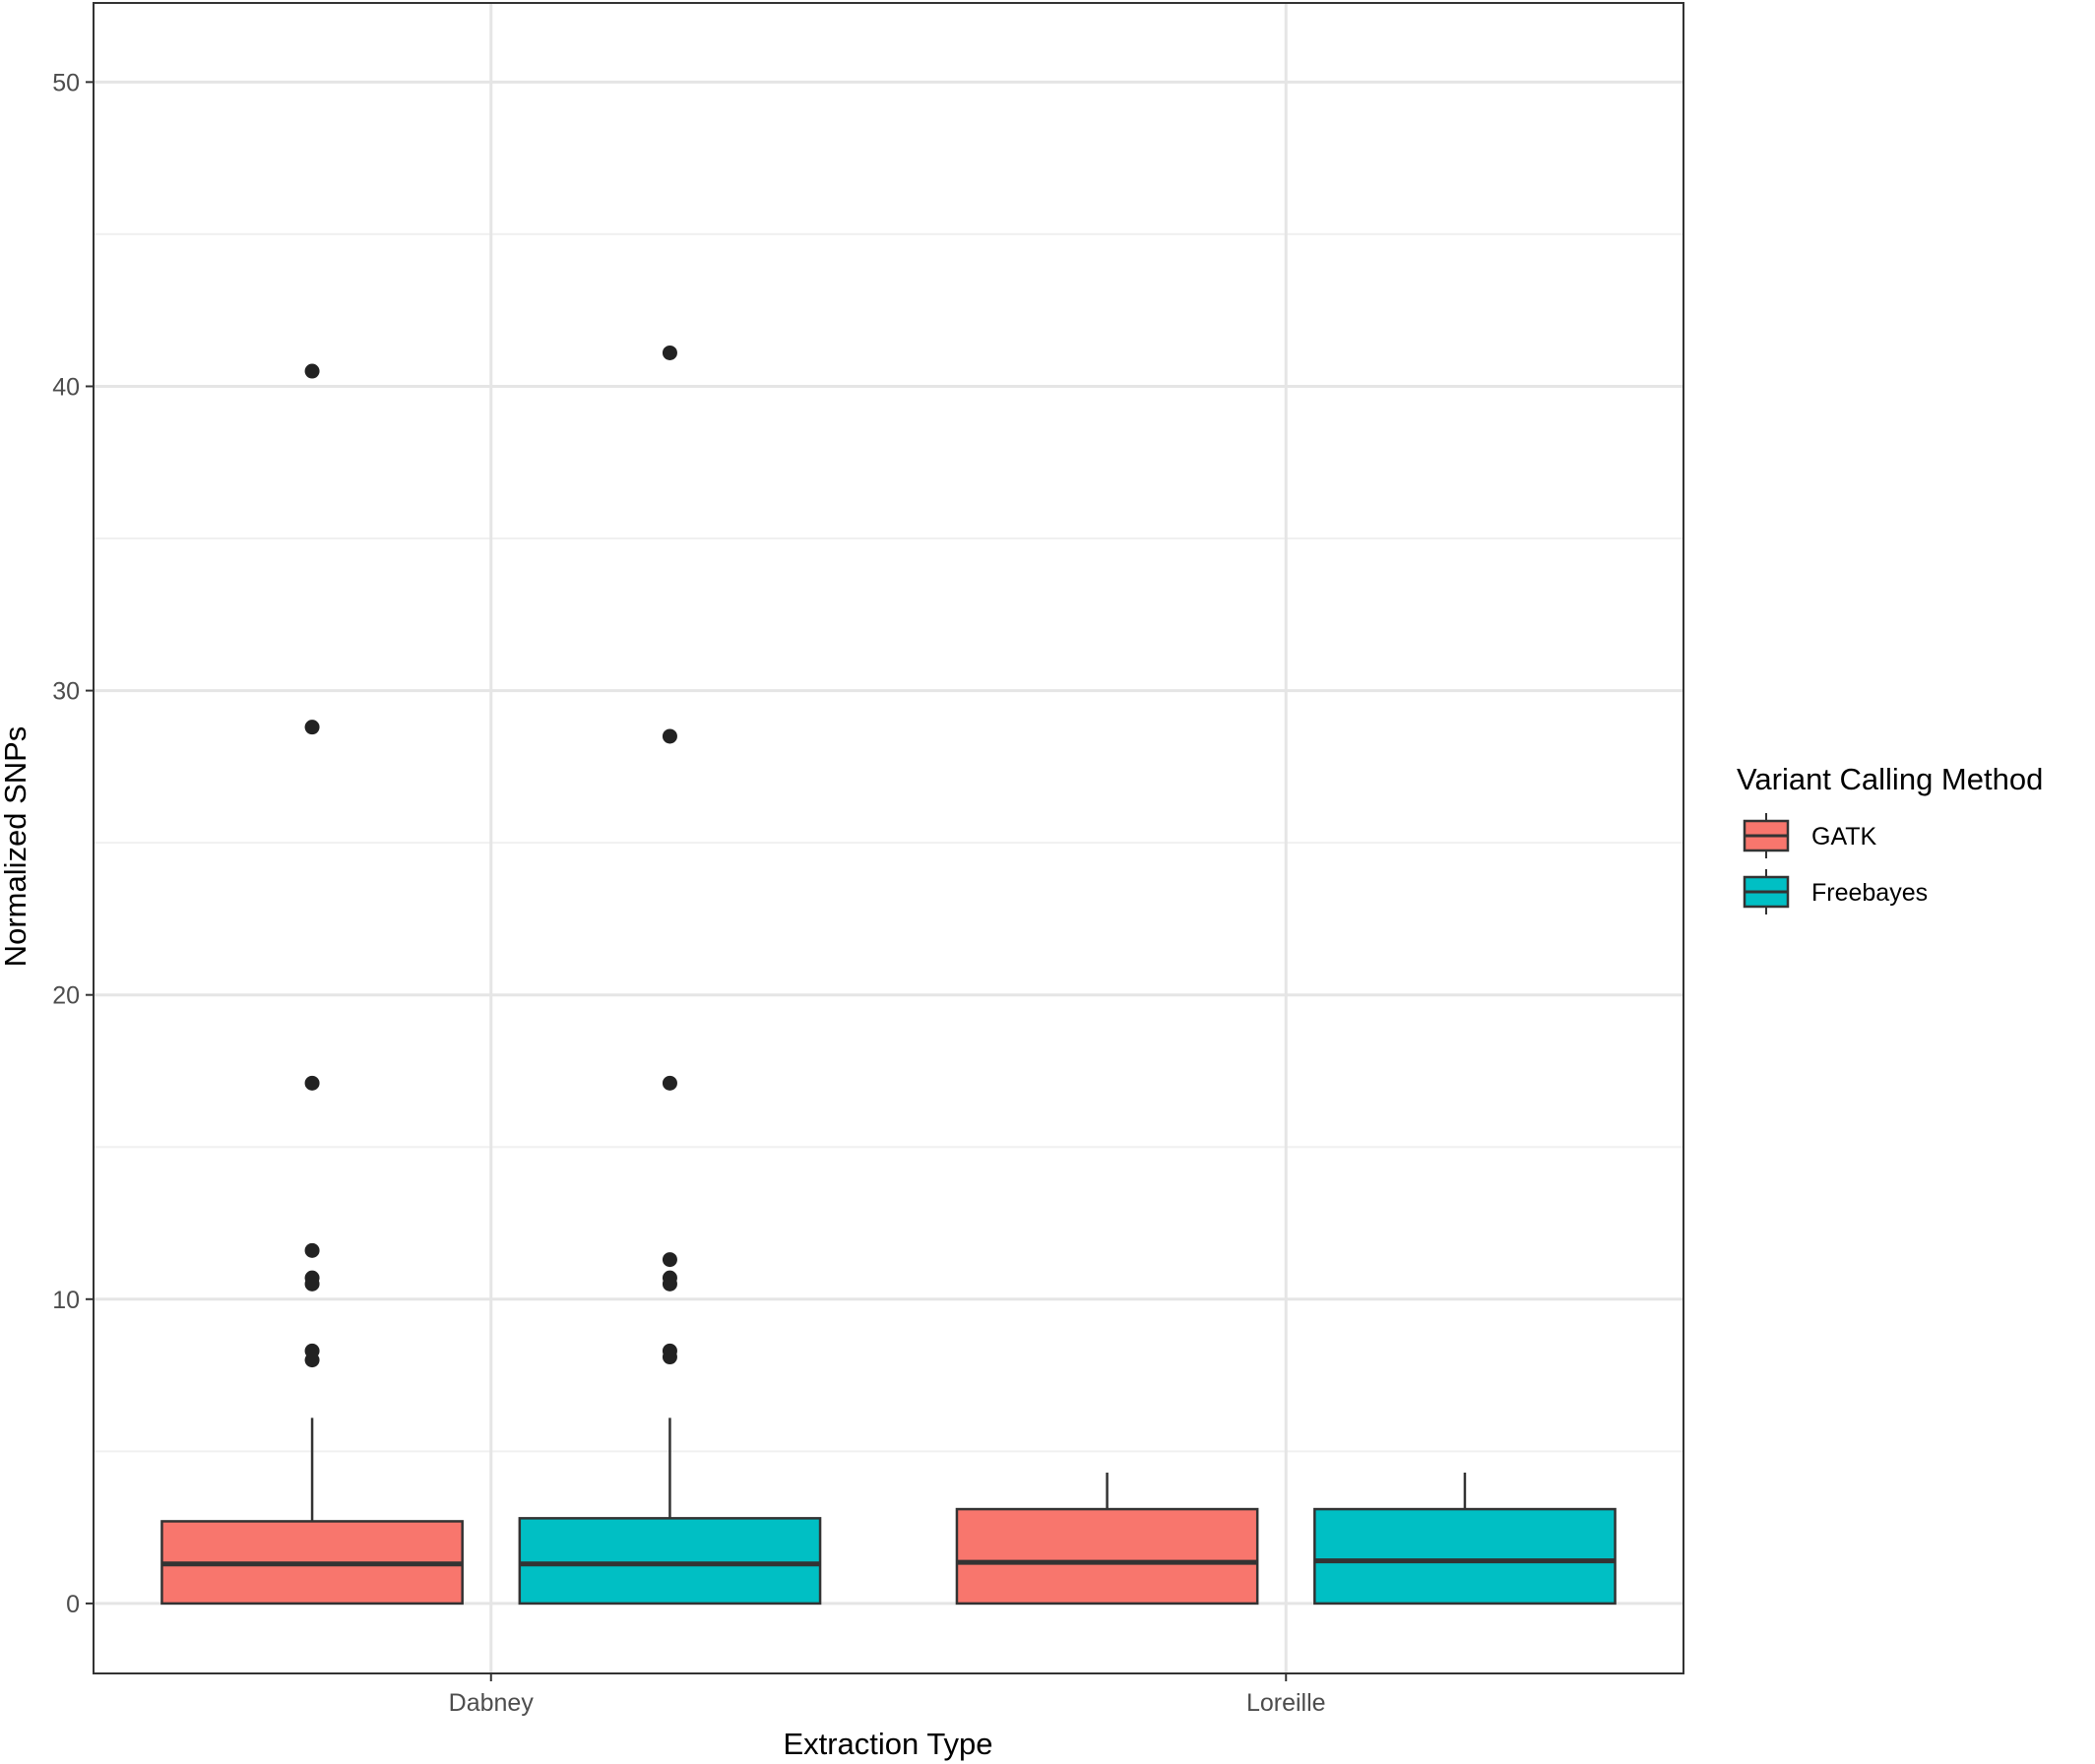  I want to click on legend: Variant Calling Method GATK Freebayes, so click(1890, 838).